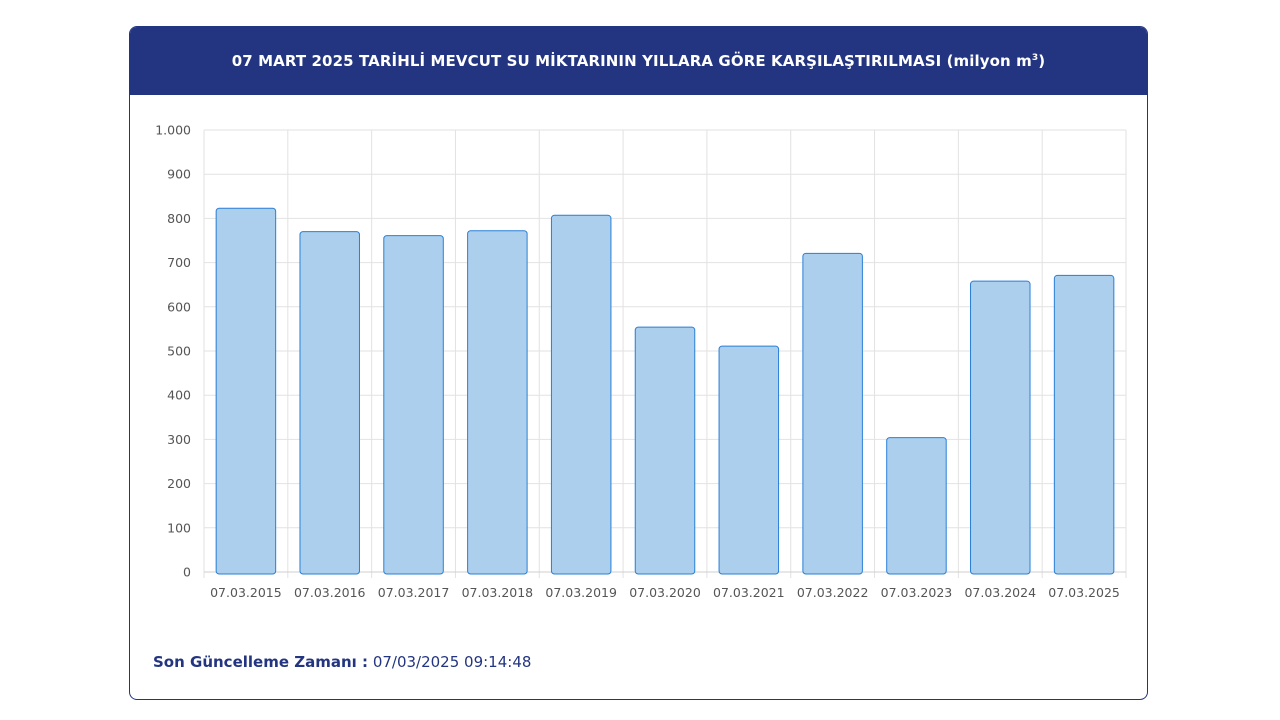  Describe the element at coordinates (179, 262) in the screenshot. I see `y-tick-label: 700` at that location.